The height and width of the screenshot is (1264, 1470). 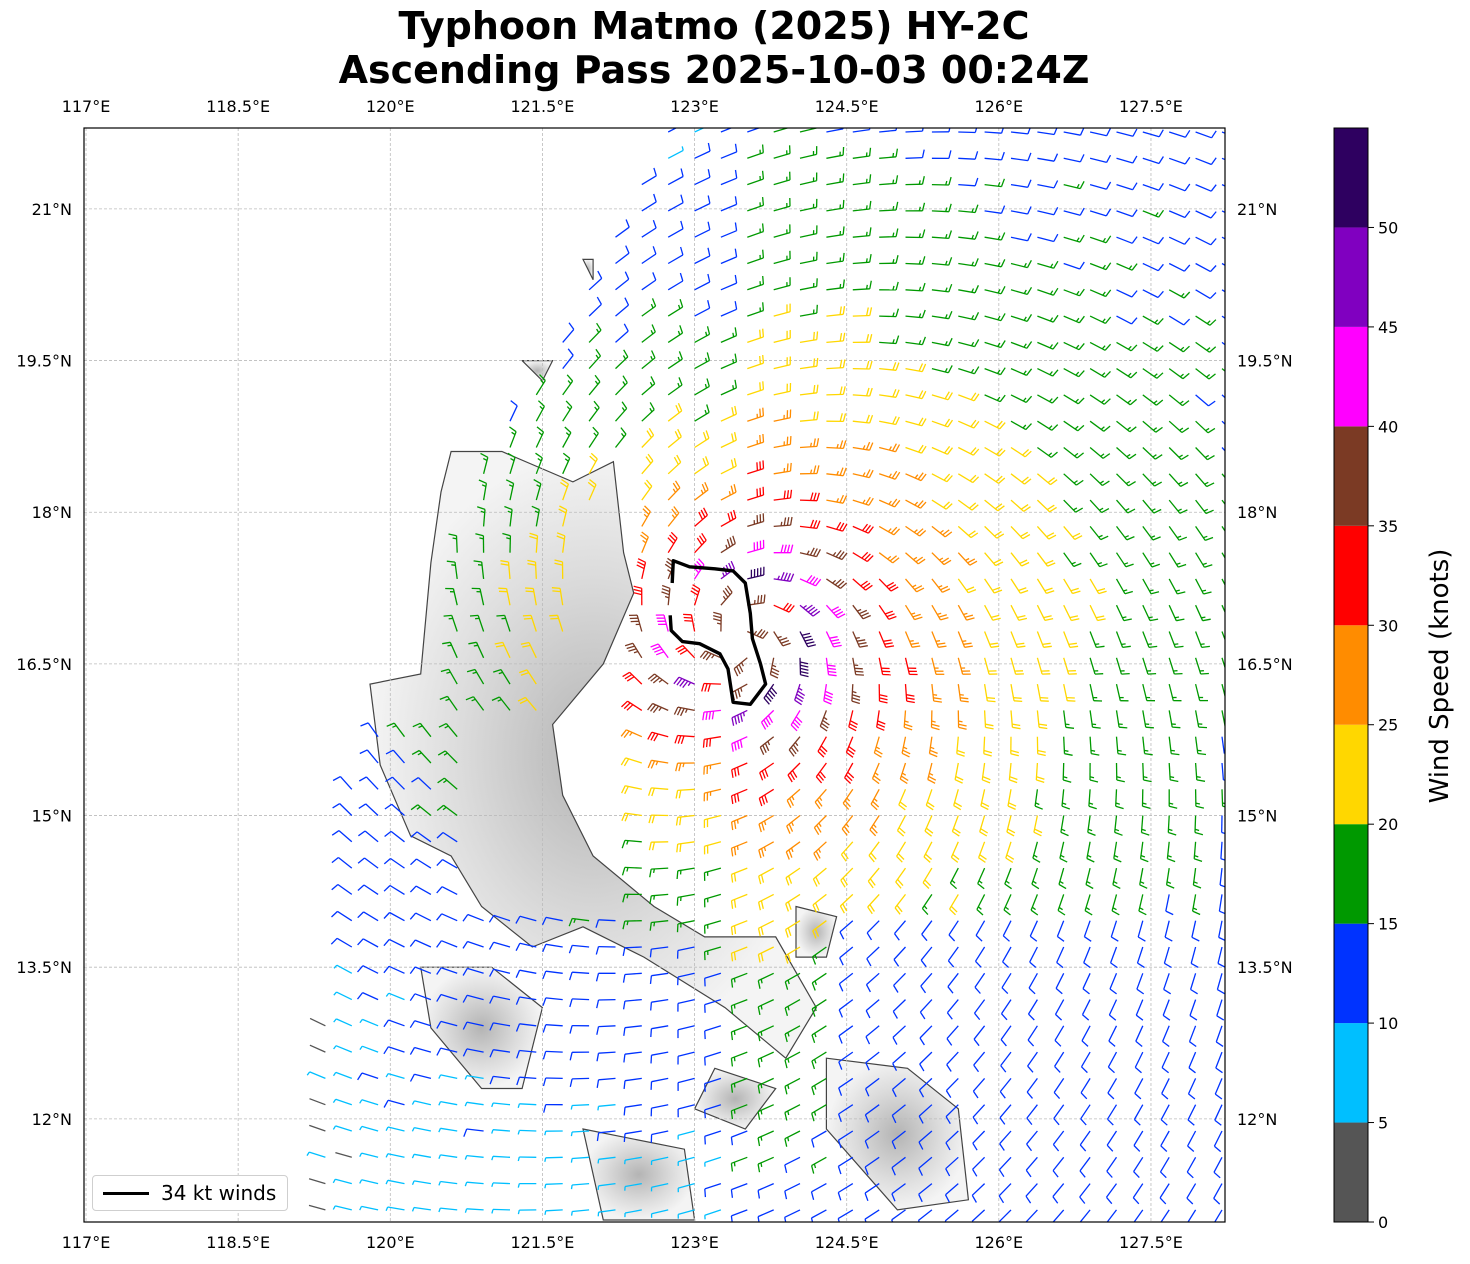 I want to click on lon-tick-label: 127.5°E, so click(x=1151, y=1242).